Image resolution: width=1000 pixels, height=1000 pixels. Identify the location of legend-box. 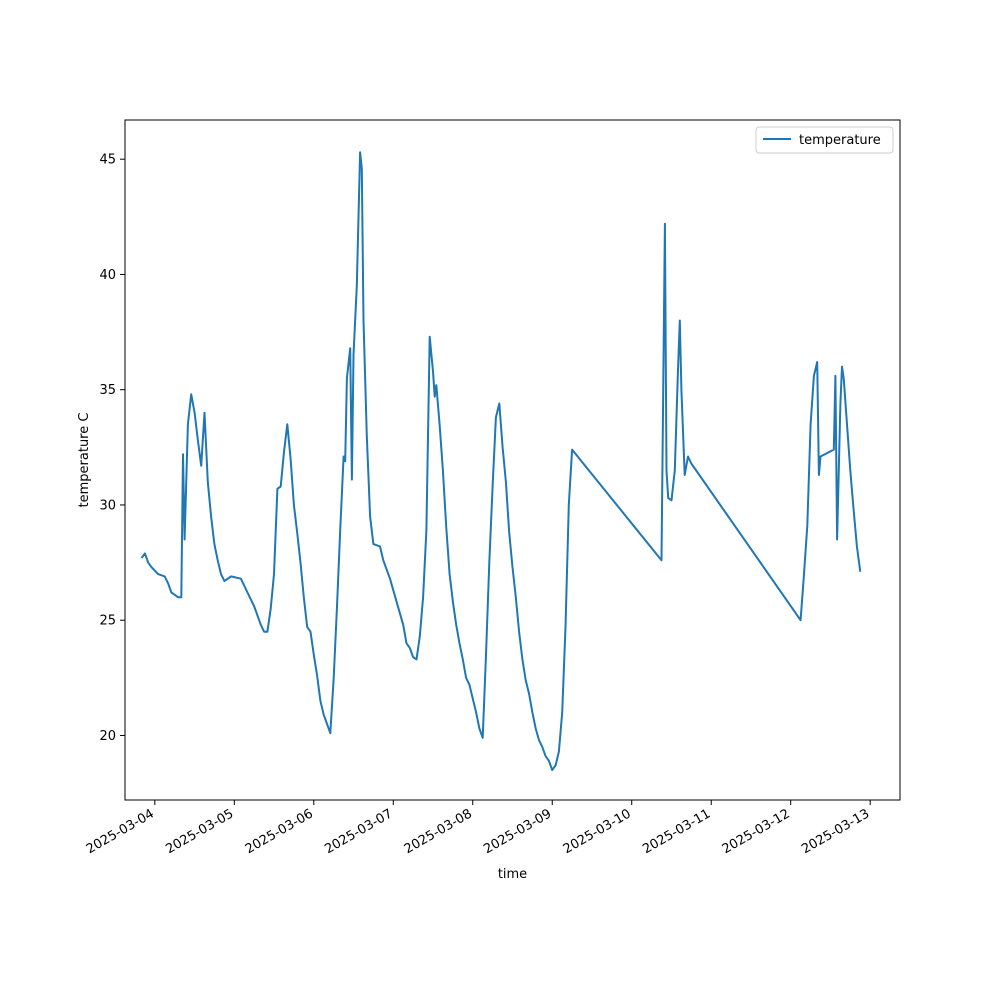
(824, 140).